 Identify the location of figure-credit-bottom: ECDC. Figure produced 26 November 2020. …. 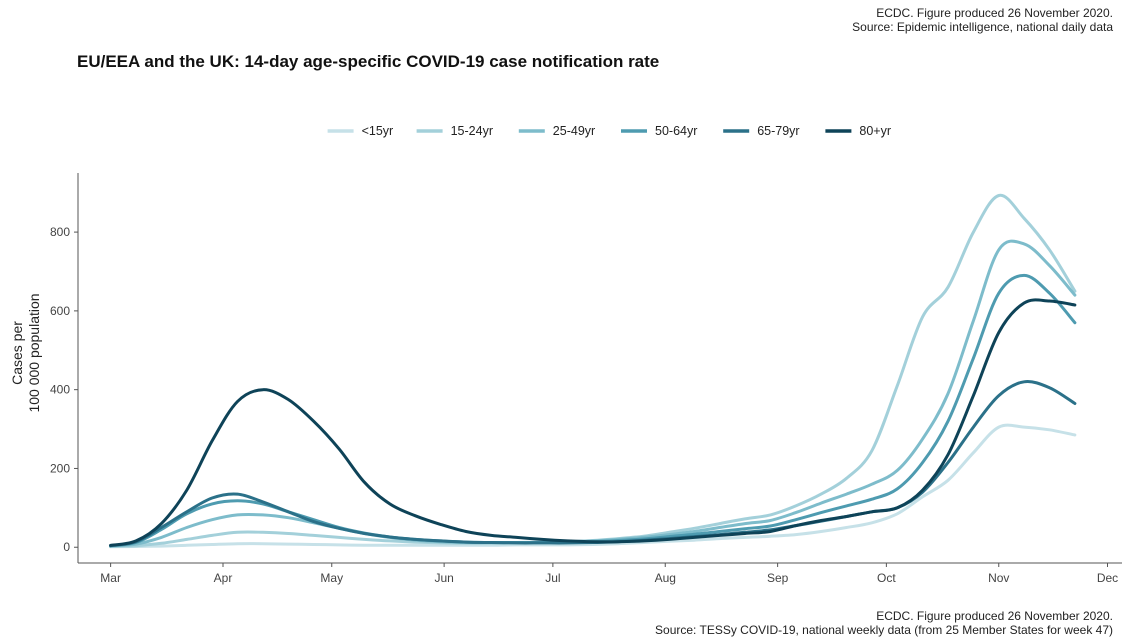
(884, 623).